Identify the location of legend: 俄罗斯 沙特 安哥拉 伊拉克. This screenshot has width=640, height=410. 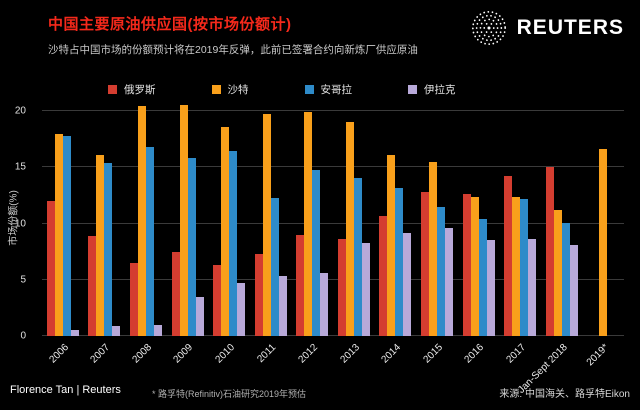
(282, 89).